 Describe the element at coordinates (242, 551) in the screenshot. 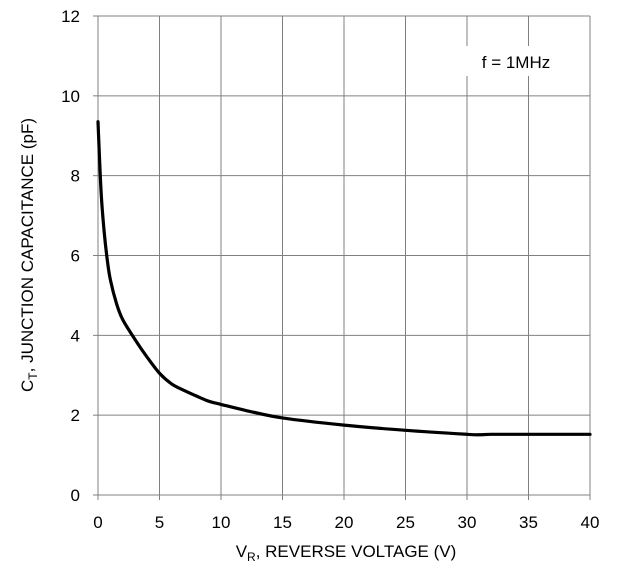

I see `x-axis-title-main: V` at that location.